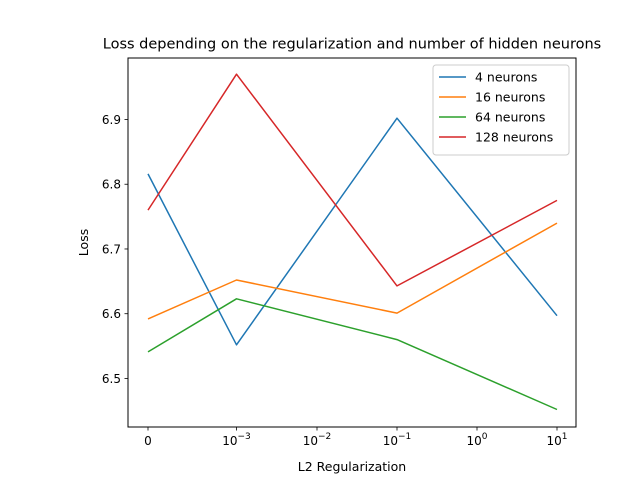 This screenshot has width=640, height=480. I want to click on y-tick-label: 6.6, so click(111, 314).